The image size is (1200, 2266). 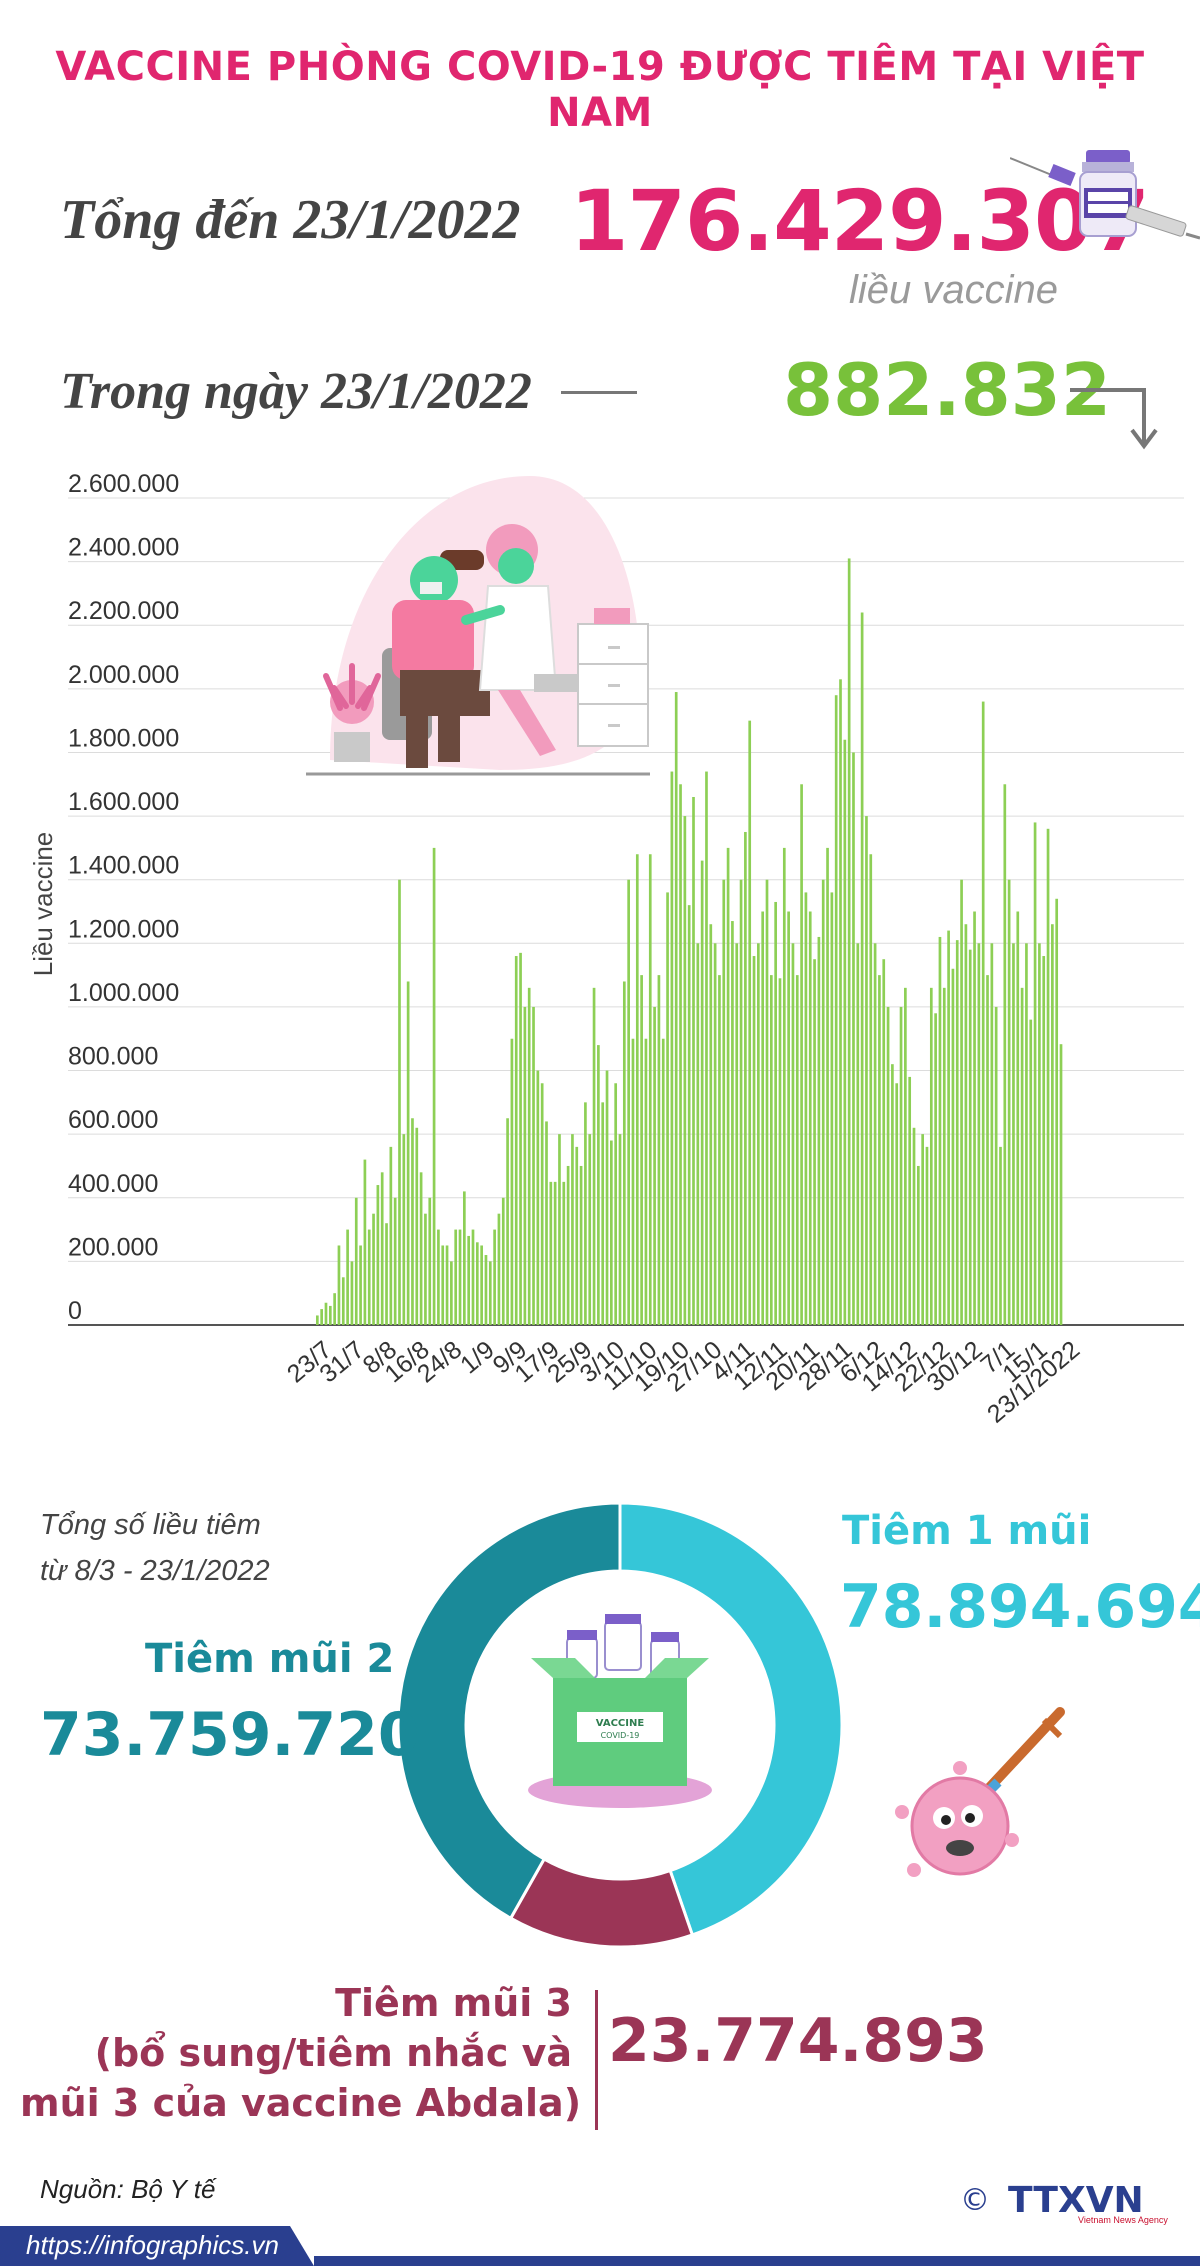 I want to click on donut-caption: Tổng số liều tiêm từ 8/3 - 23/1/2022, so click(x=155, y=1548).